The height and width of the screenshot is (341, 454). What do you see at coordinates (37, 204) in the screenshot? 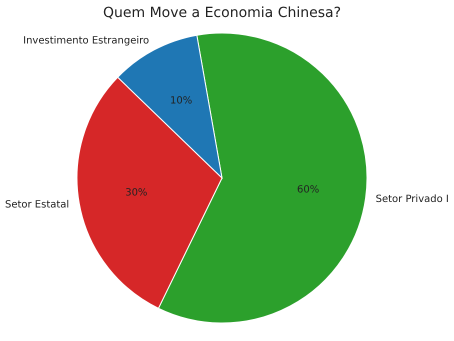
I see `slice-label: Setor Estatal` at bounding box center [37, 204].